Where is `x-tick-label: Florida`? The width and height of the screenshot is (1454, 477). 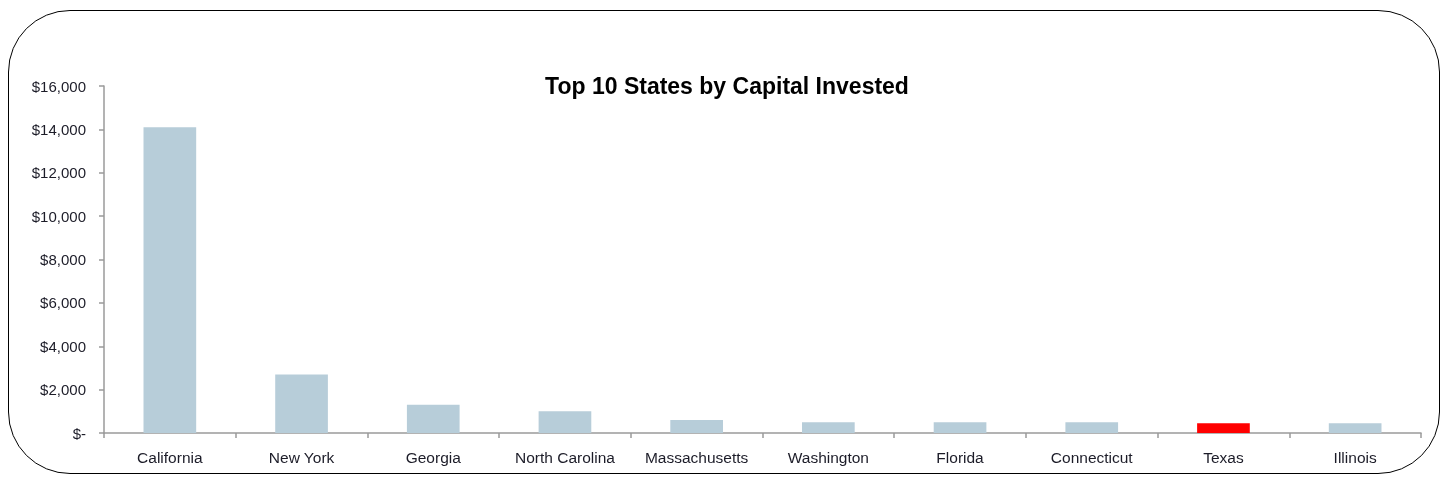
x-tick-label: Florida is located at coordinates (960, 457).